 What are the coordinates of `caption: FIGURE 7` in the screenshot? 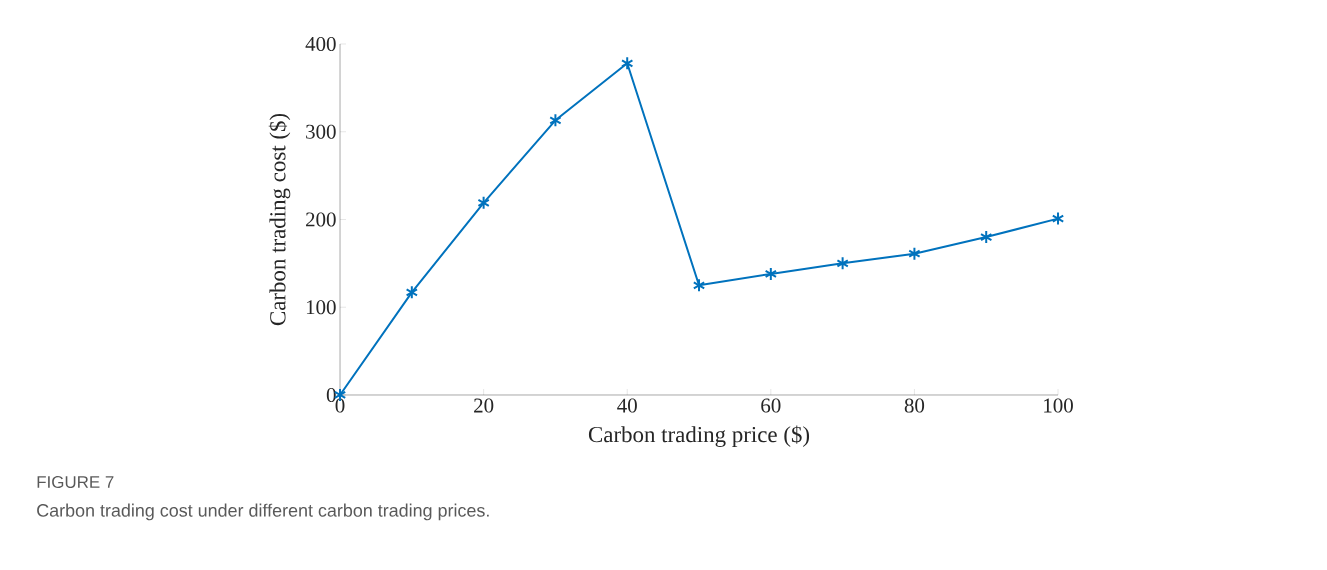 It's located at (75, 481).